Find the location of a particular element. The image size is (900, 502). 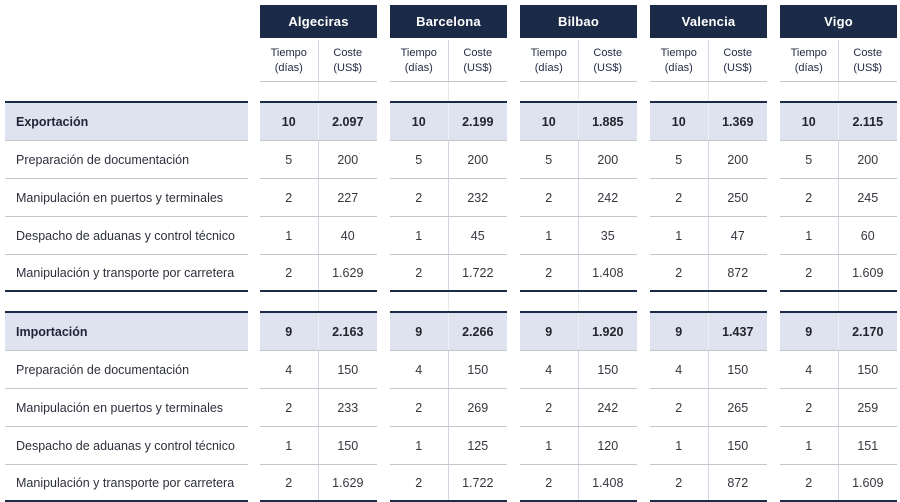

value-group: 2 1.629 is located at coordinates (318, 483).